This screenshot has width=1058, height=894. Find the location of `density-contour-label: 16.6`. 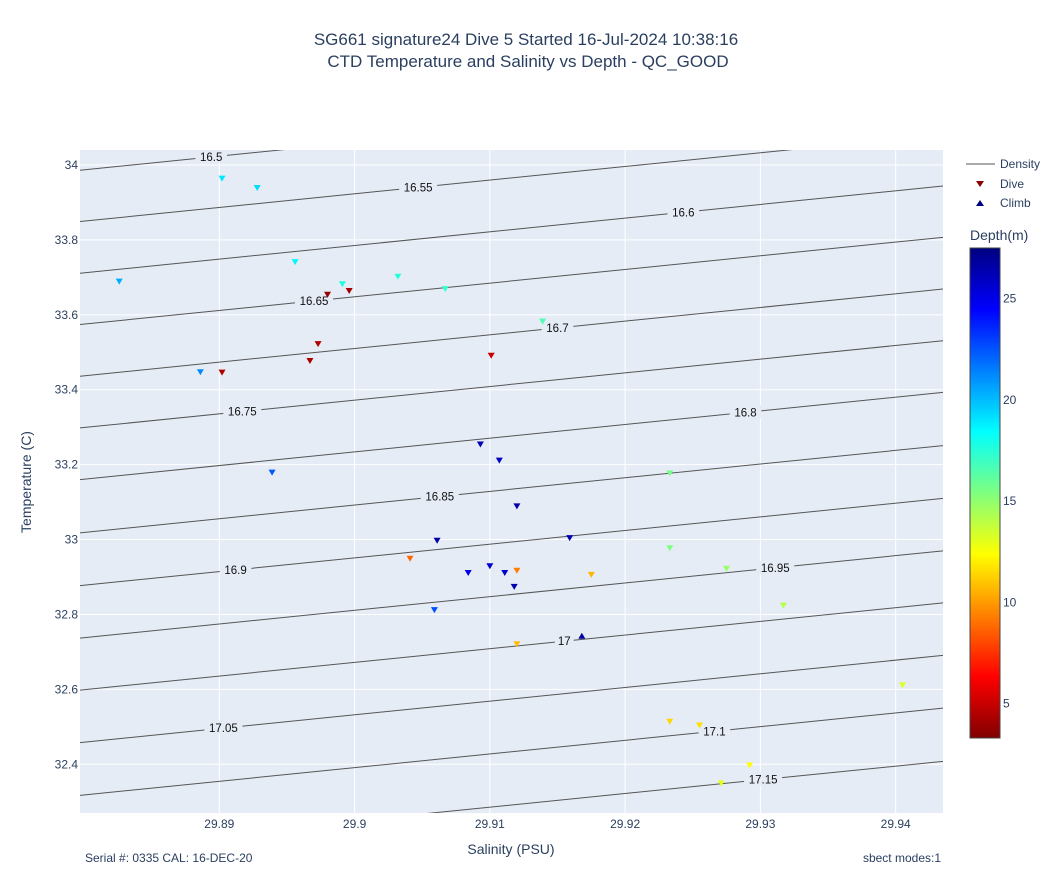

density-contour-label: 16.6 is located at coordinates (683, 213).